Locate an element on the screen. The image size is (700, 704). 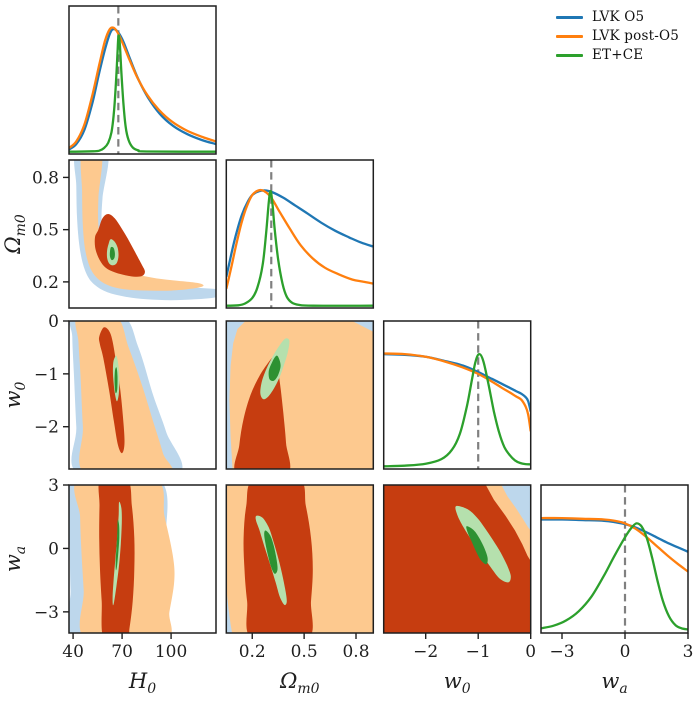
contour-ET+CE-outer is located at coordinates (483, 544).